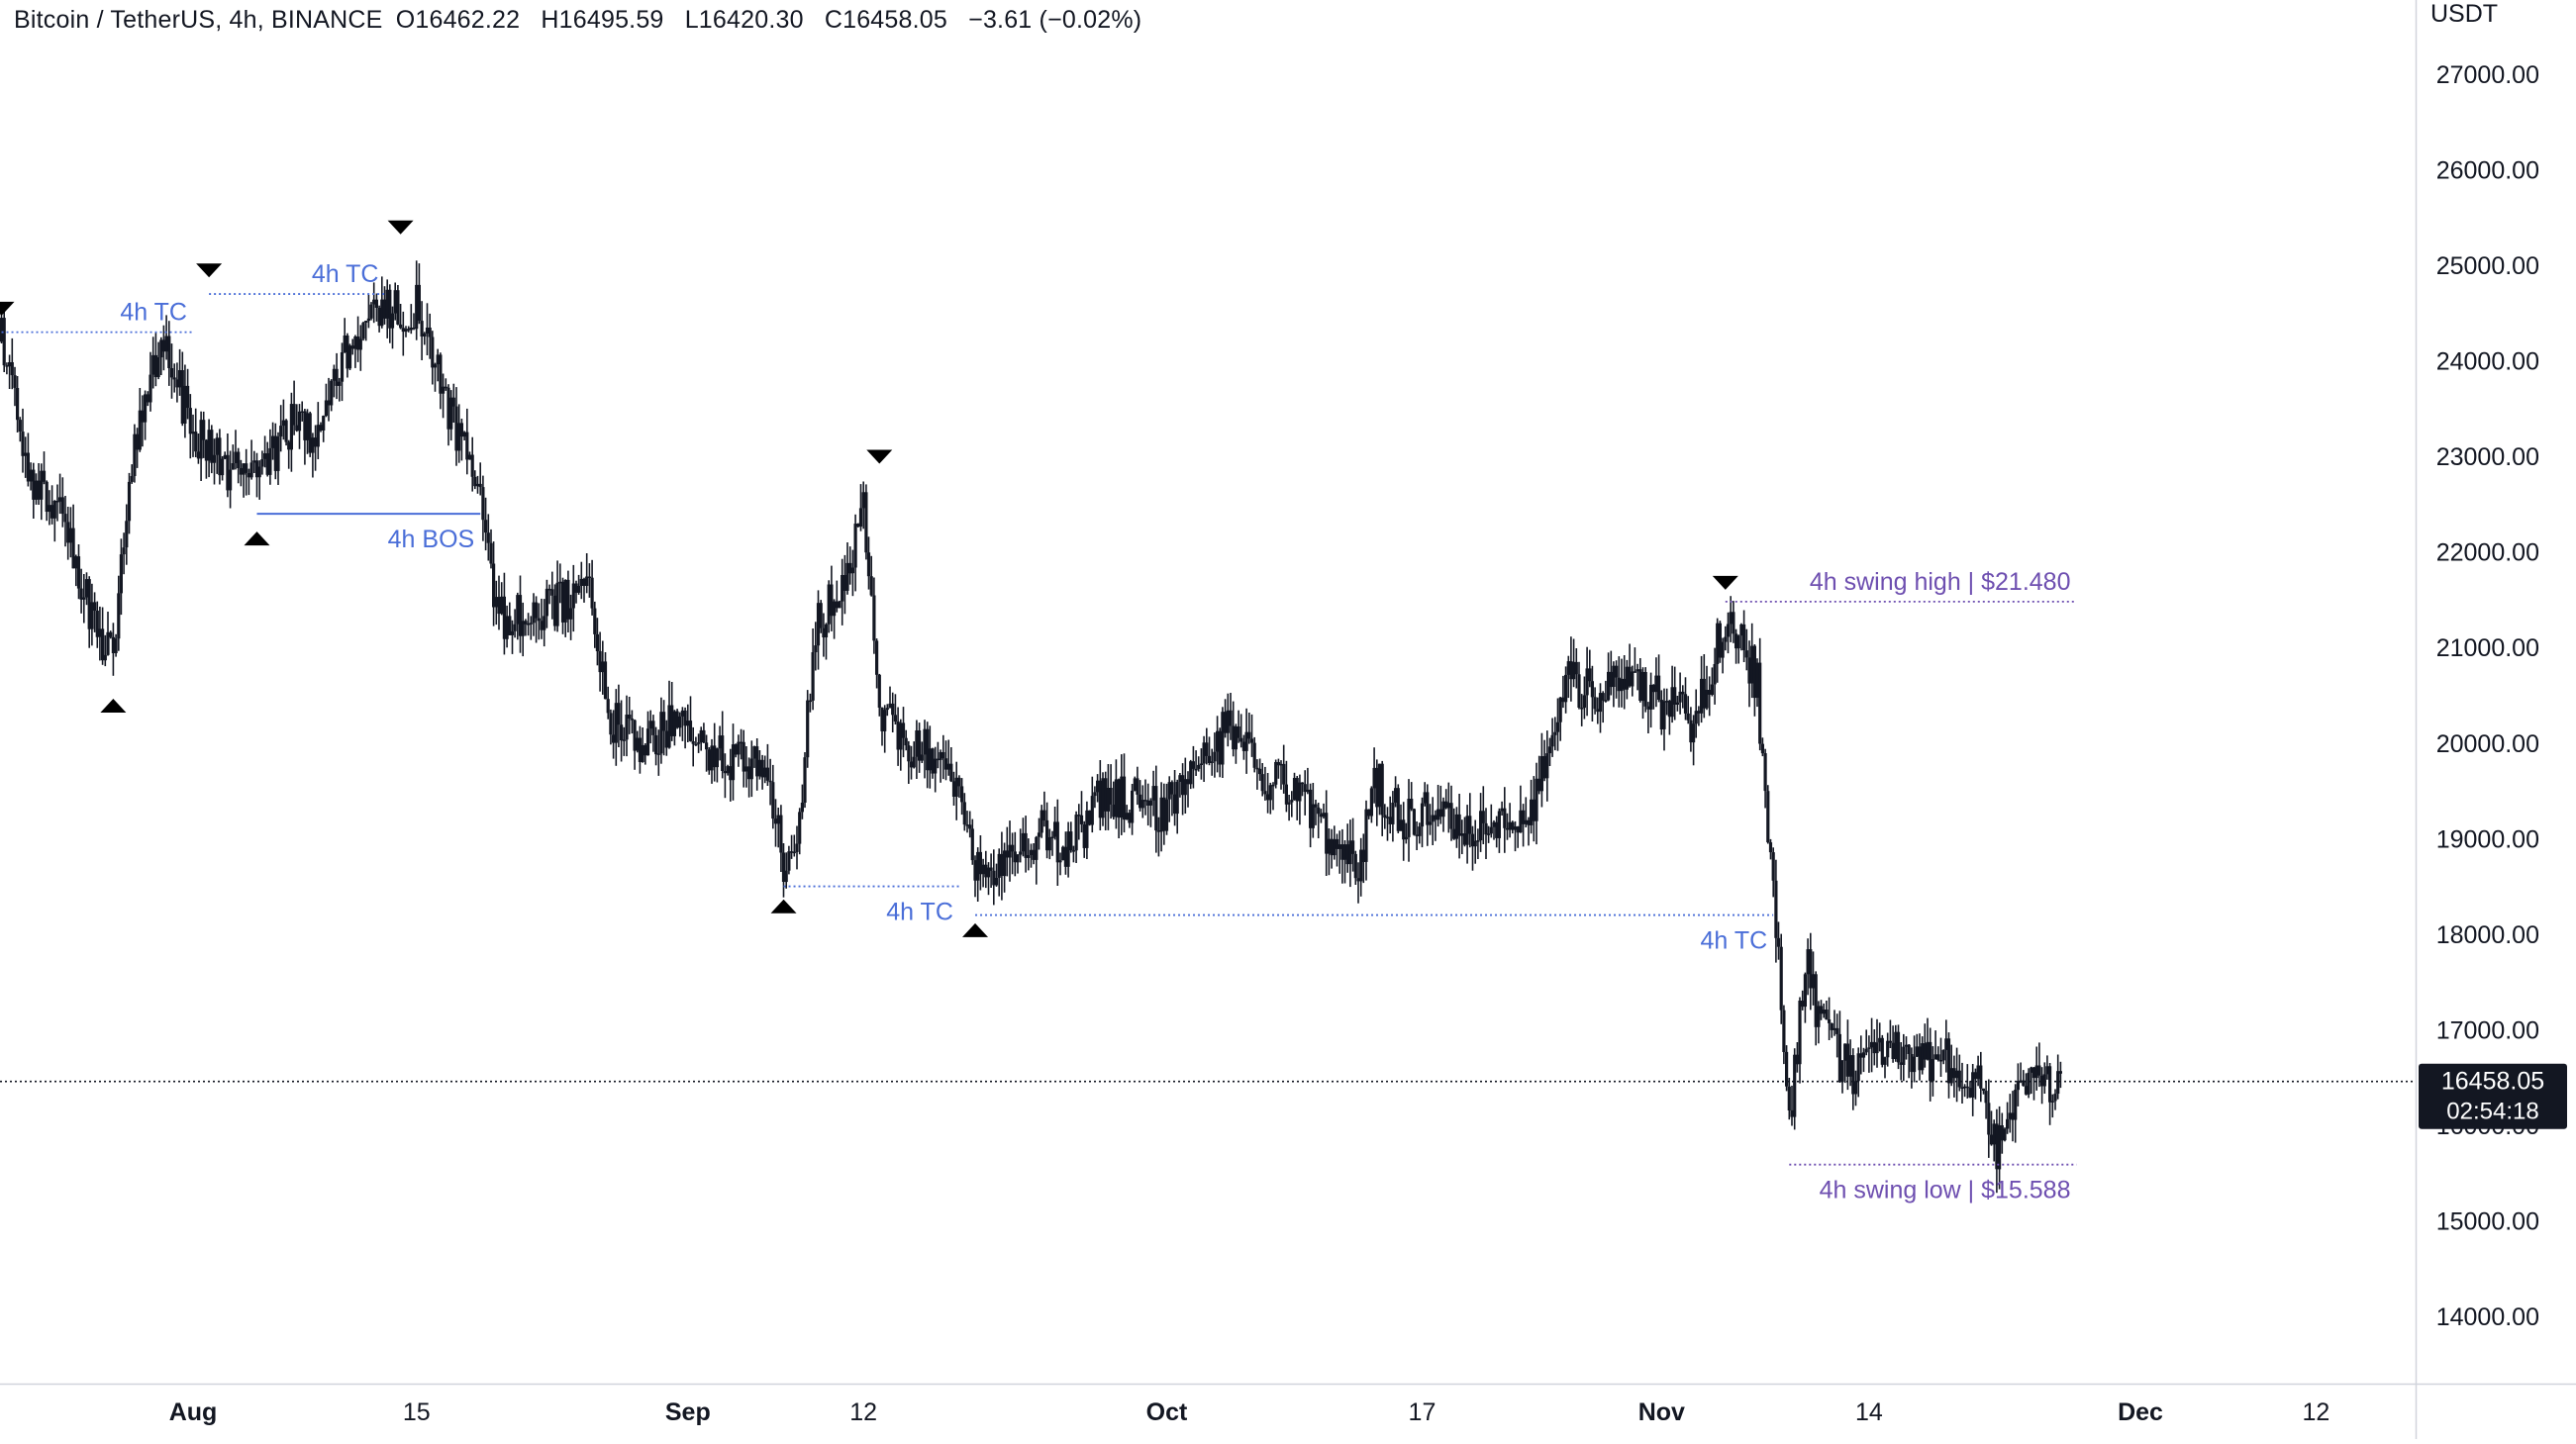 This screenshot has height=1444, width=2576. What do you see at coordinates (194, 1412) in the screenshot?
I see `time-tick-label: Aug` at bounding box center [194, 1412].